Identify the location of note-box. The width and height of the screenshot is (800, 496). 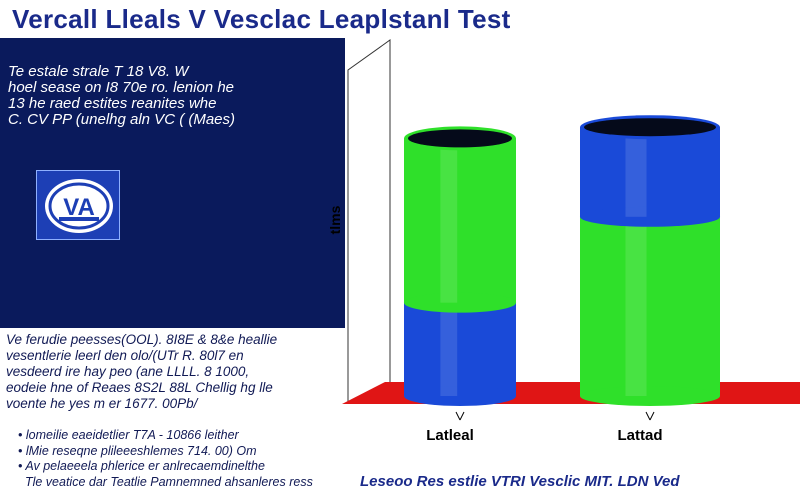
(172, 412).